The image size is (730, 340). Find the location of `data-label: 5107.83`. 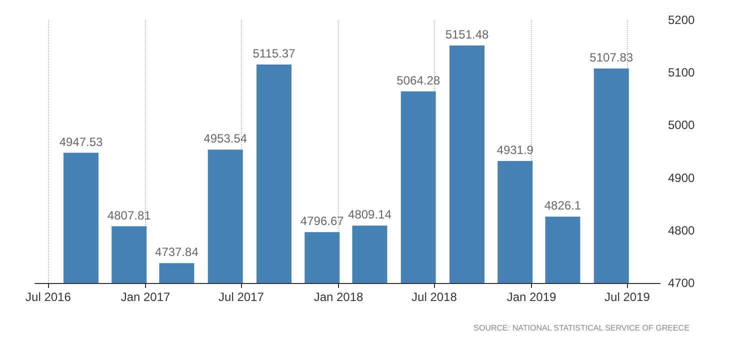

data-label: 5107.83 is located at coordinates (612, 57).